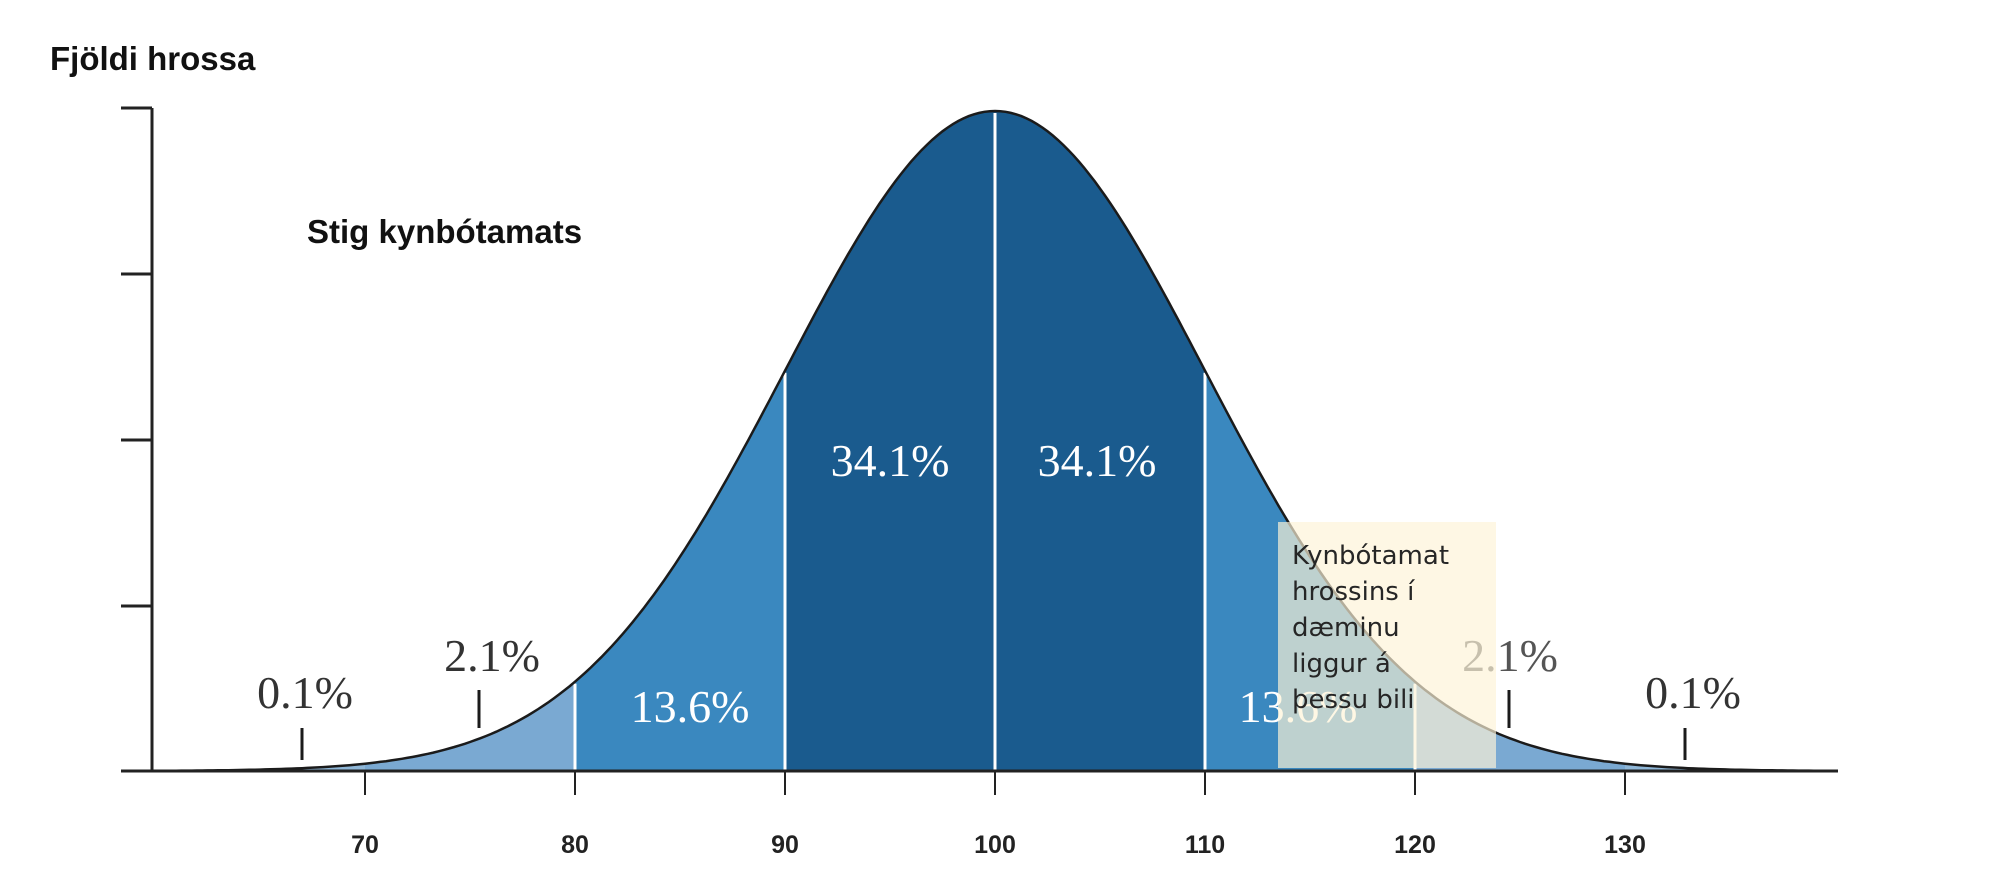 Image resolution: width=2000 pixels, height=883 pixels. What do you see at coordinates (890, 460) in the screenshot?
I see `percent-label-3: 34.1%` at bounding box center [890, 460].